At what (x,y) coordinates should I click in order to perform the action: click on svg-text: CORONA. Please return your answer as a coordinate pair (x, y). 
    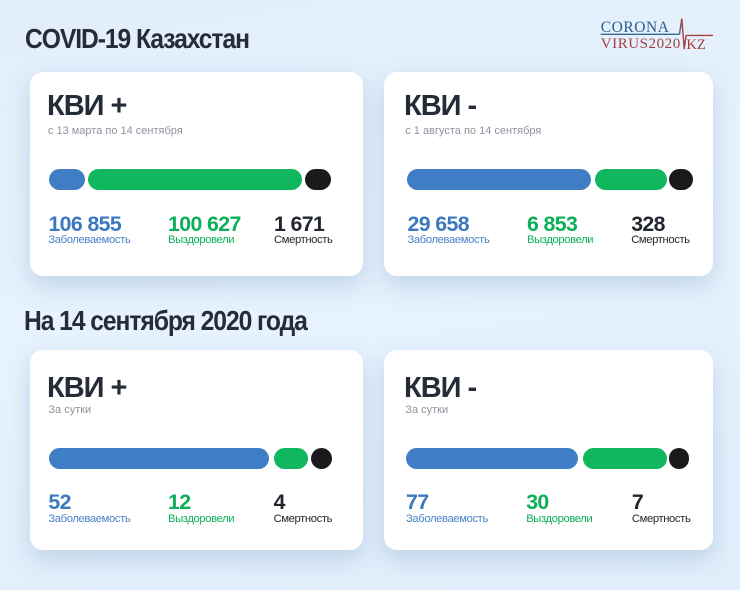
    Looking at the image, I should click on (635, 27).